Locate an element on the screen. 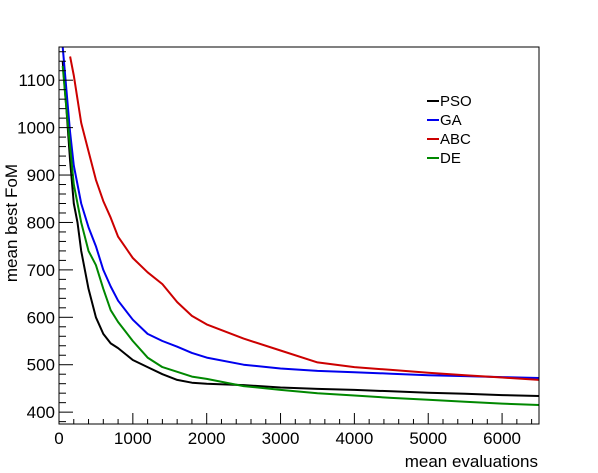 Image resolution: width=598 pixels, height=473 pixels. legend-label-de: DE is located at coordinates (450, 158).